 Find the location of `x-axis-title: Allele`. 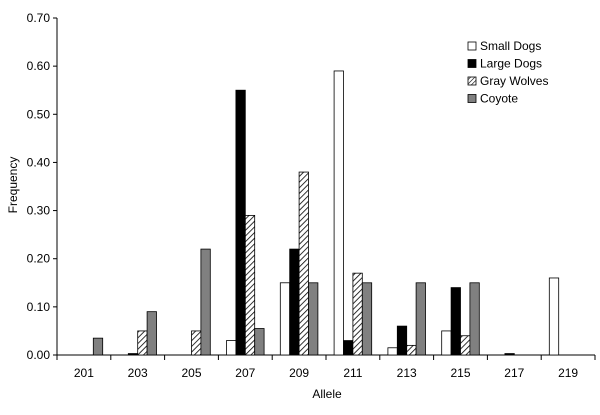

x-axis-title: Allele is located at coordinates (327, 394).